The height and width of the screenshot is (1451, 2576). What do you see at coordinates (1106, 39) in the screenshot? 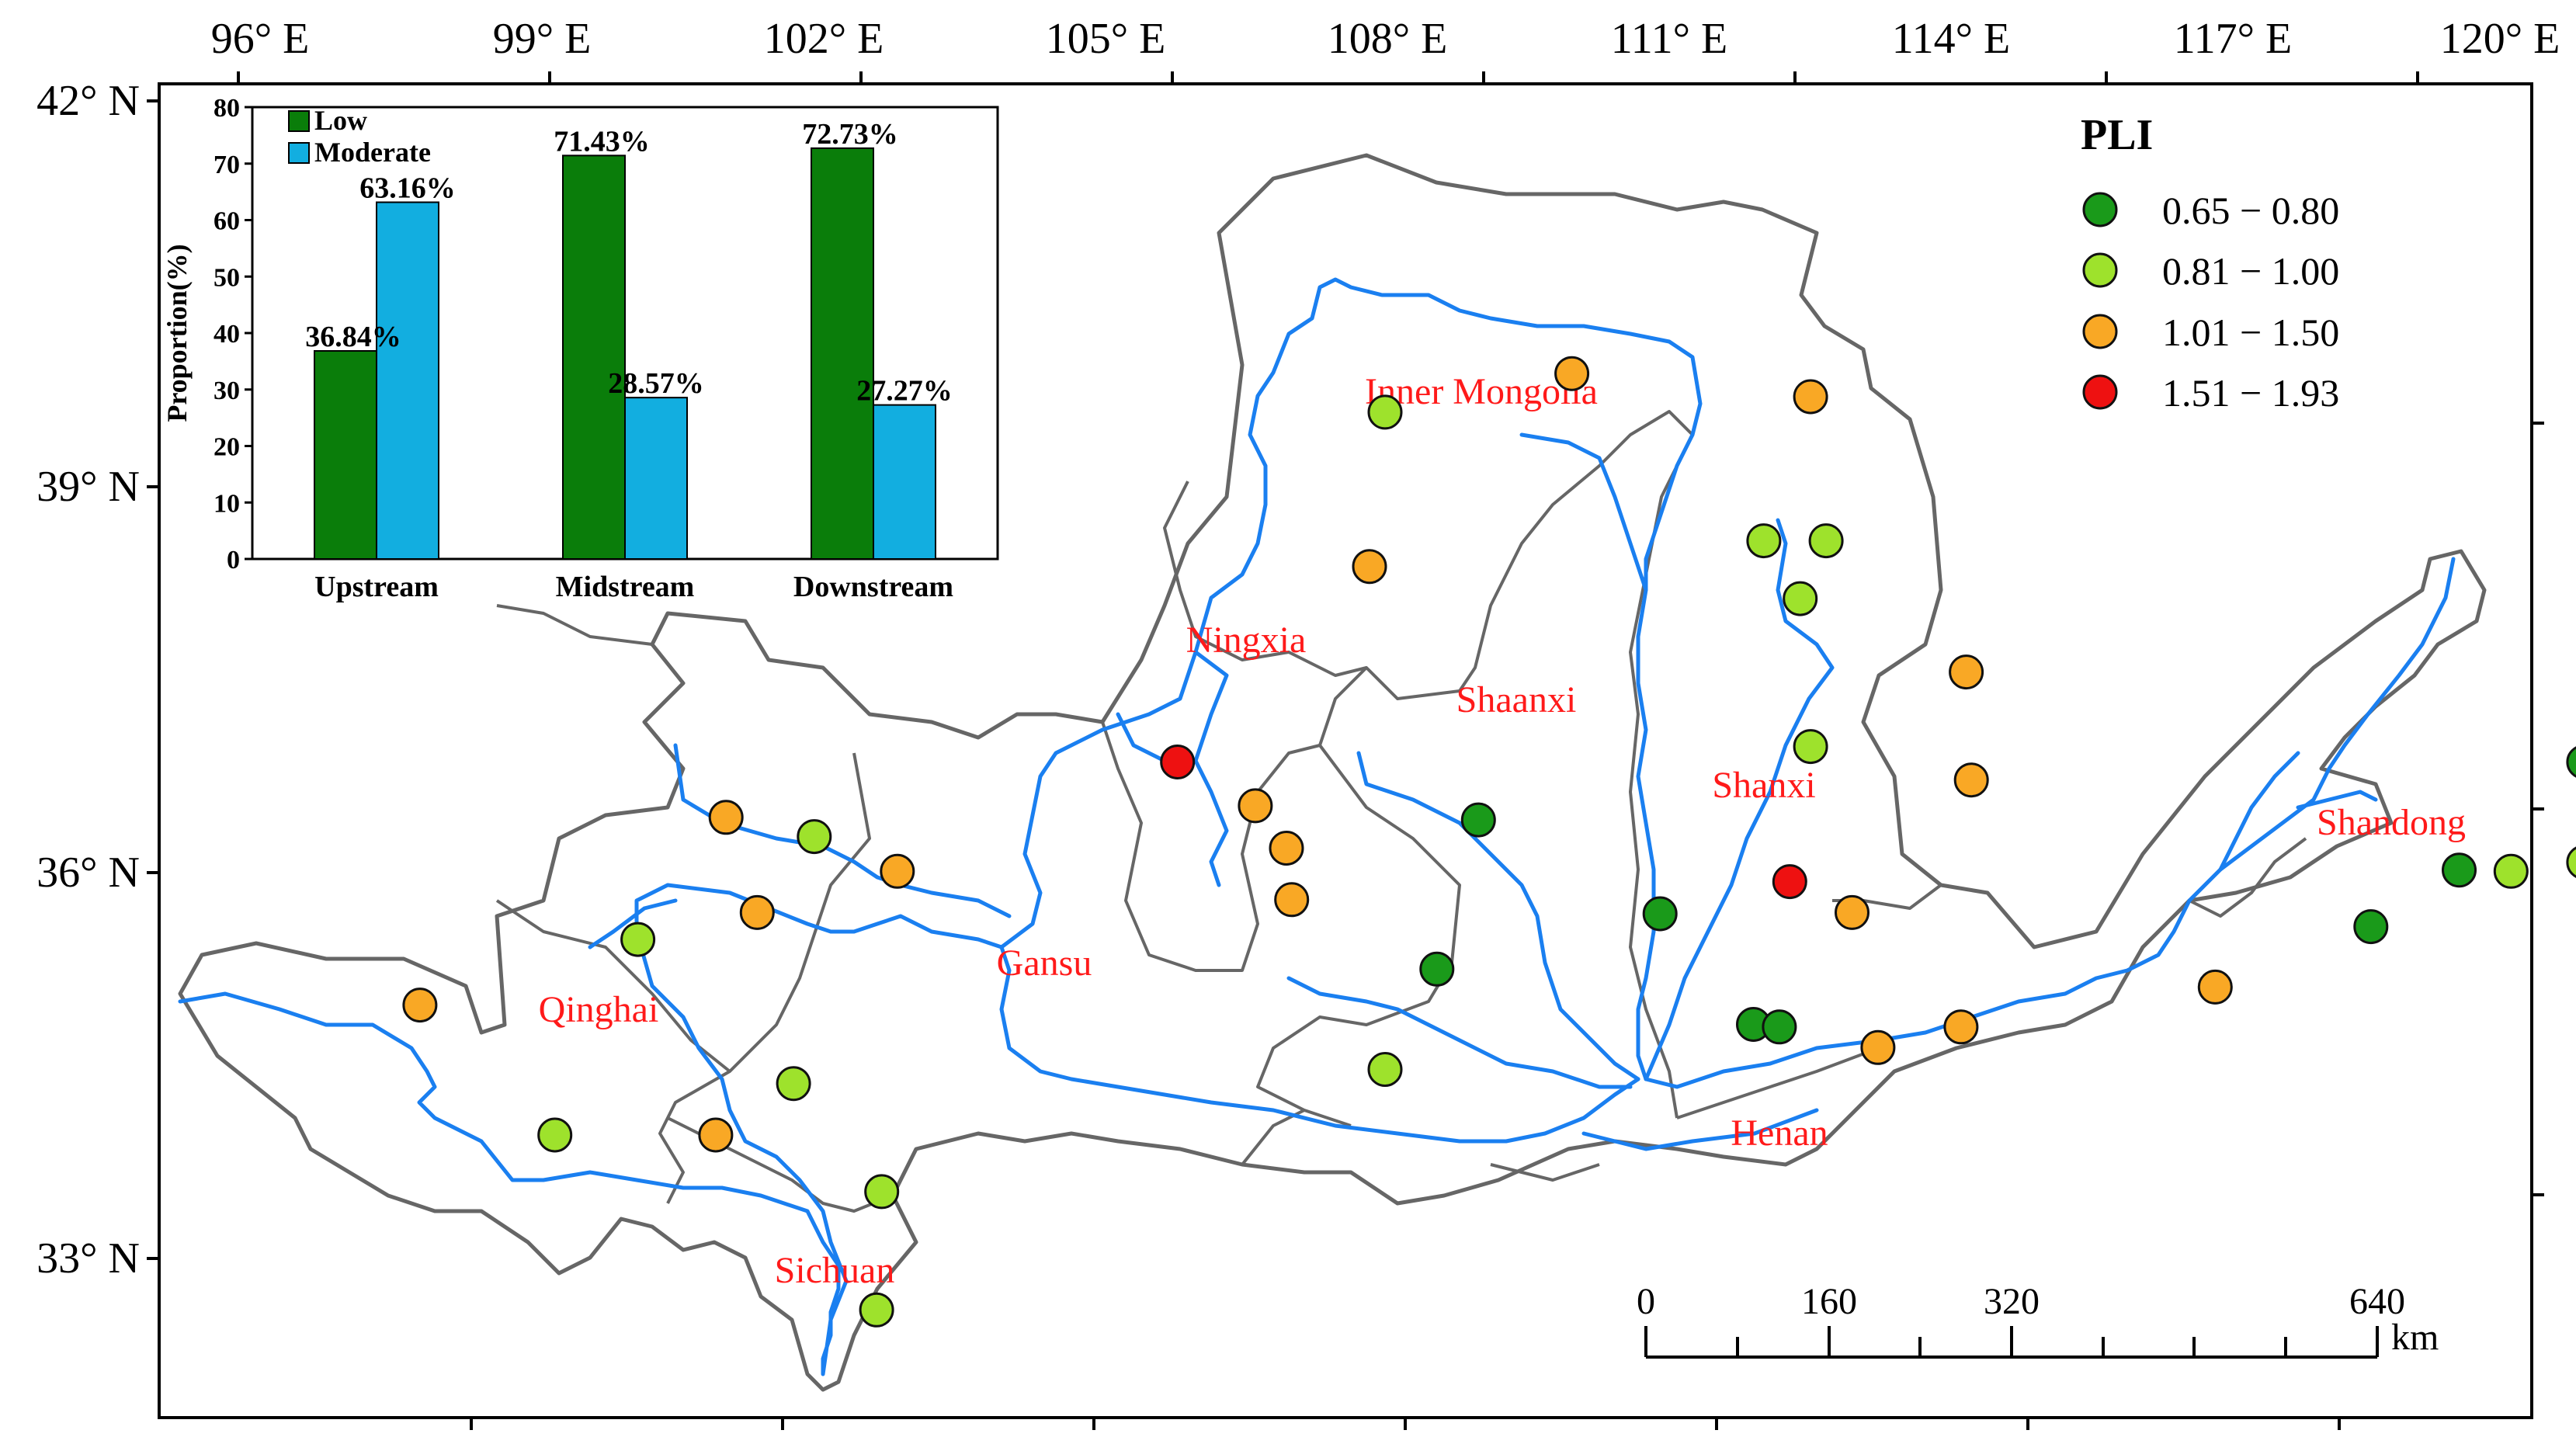
I see `lon-label: 105° E` at bounding box center [1106, 39].